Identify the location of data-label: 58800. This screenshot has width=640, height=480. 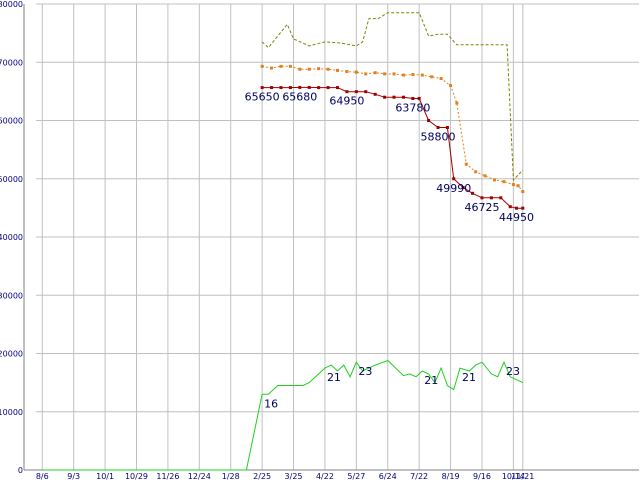
(438, 136).